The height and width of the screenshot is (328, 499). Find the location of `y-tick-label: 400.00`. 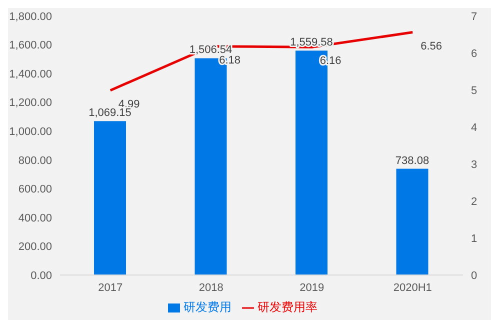

y-tick-label: 400.00 is located at coordinates (35, 218).